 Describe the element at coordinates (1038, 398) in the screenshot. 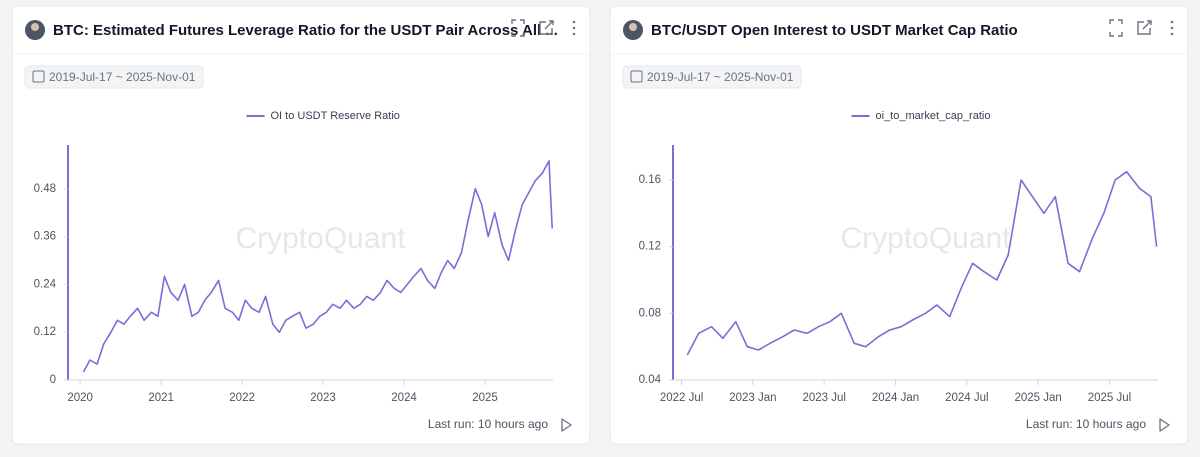

I see `x-tick-label: 2025 Jan` at that location.